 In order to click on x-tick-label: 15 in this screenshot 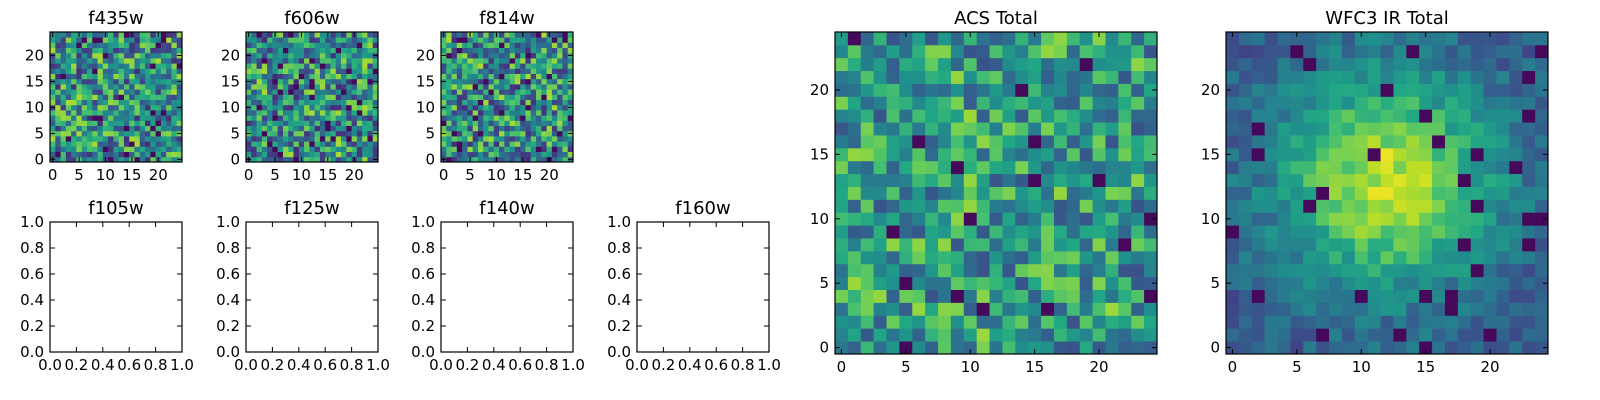, I will do `click(1425, 367)`.